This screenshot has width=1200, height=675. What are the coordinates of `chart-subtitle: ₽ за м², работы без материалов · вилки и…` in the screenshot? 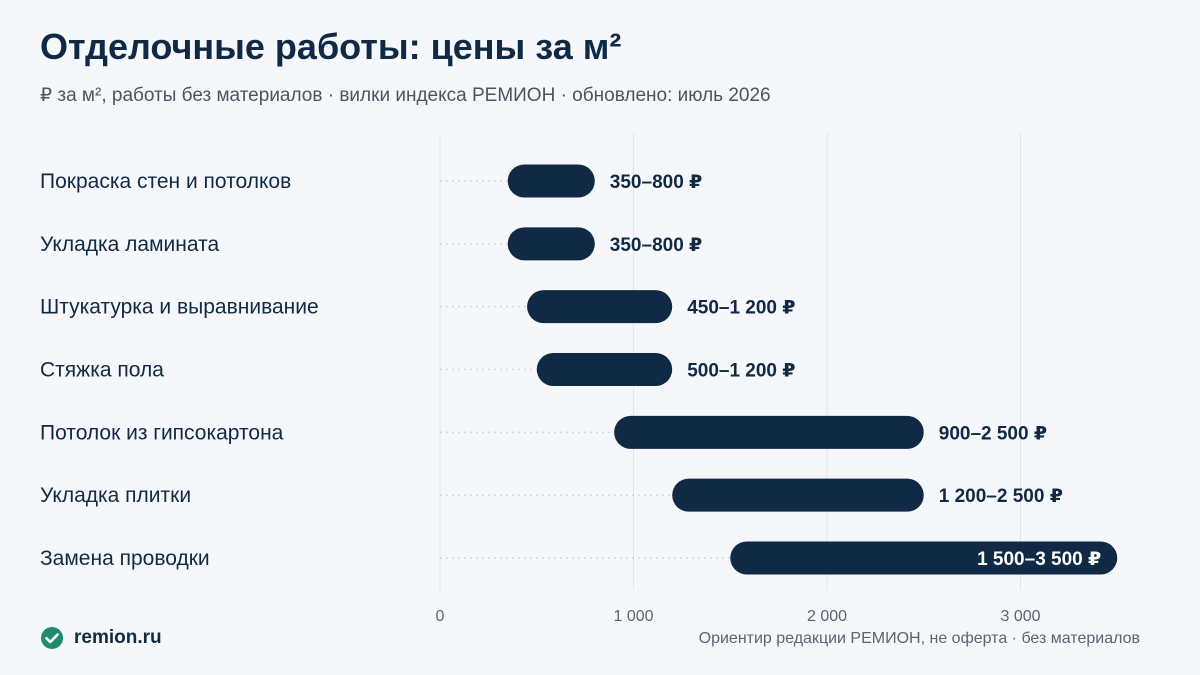 It's located at (405, 95).